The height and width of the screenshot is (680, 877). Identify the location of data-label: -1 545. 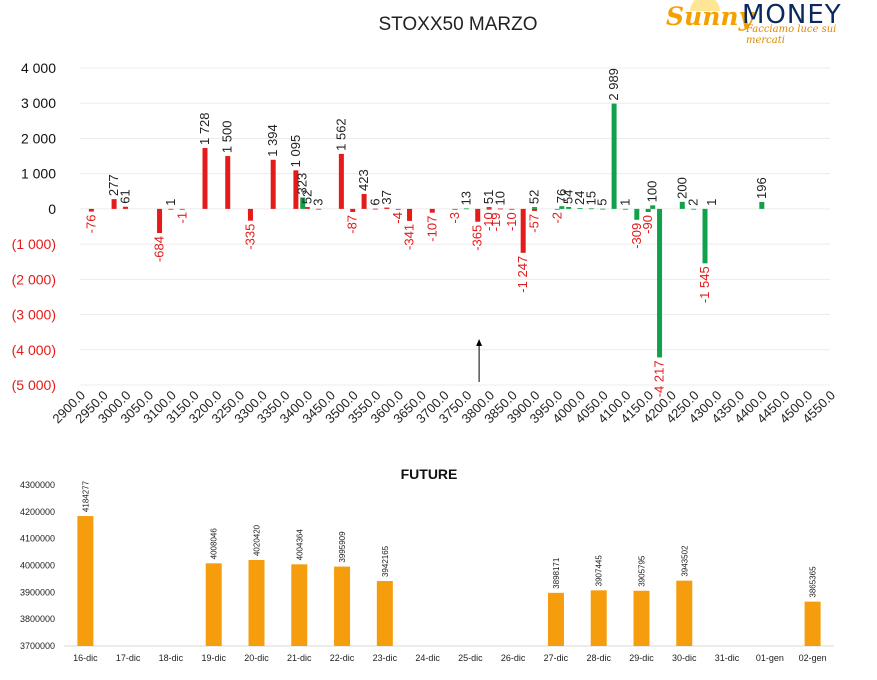
(704, 284).